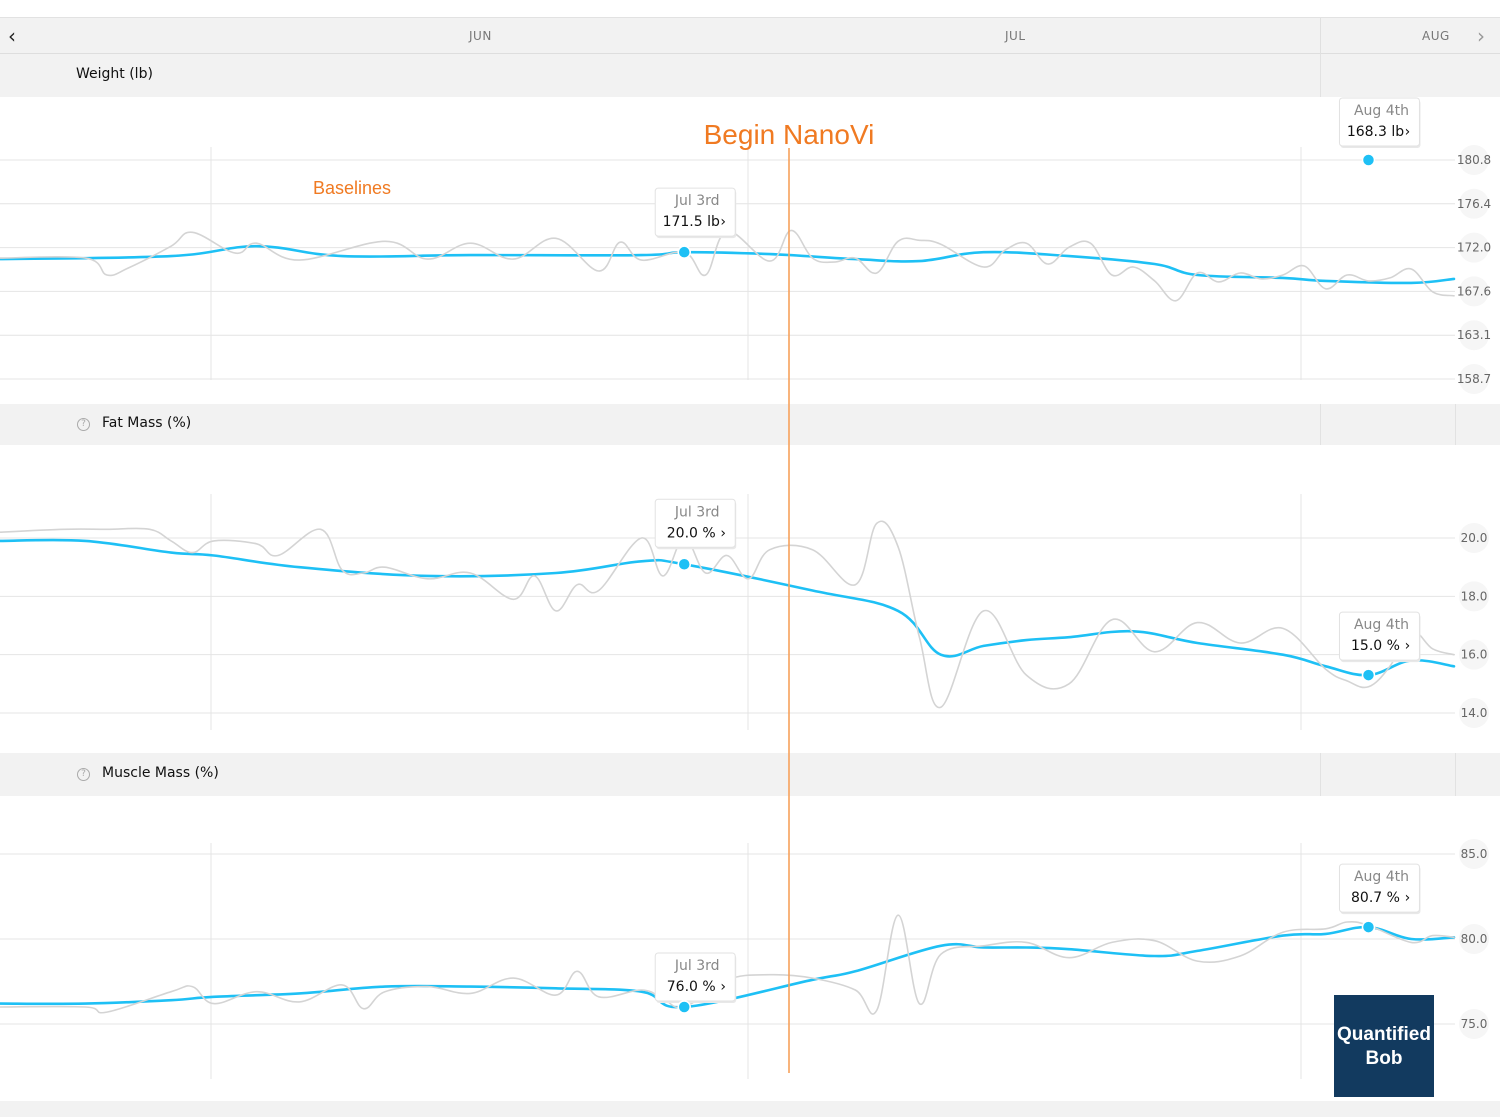  Describe the element at coordinates (352, 188) in the screenshot. I see `baselines-annotation: Baselines` at that location.